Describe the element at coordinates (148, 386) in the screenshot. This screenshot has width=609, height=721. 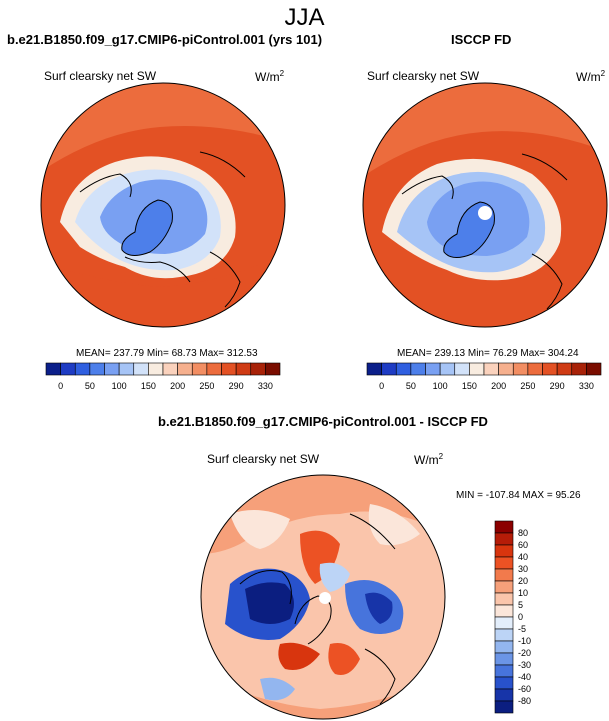
I see `left-colorbar-label: 150` at that location.